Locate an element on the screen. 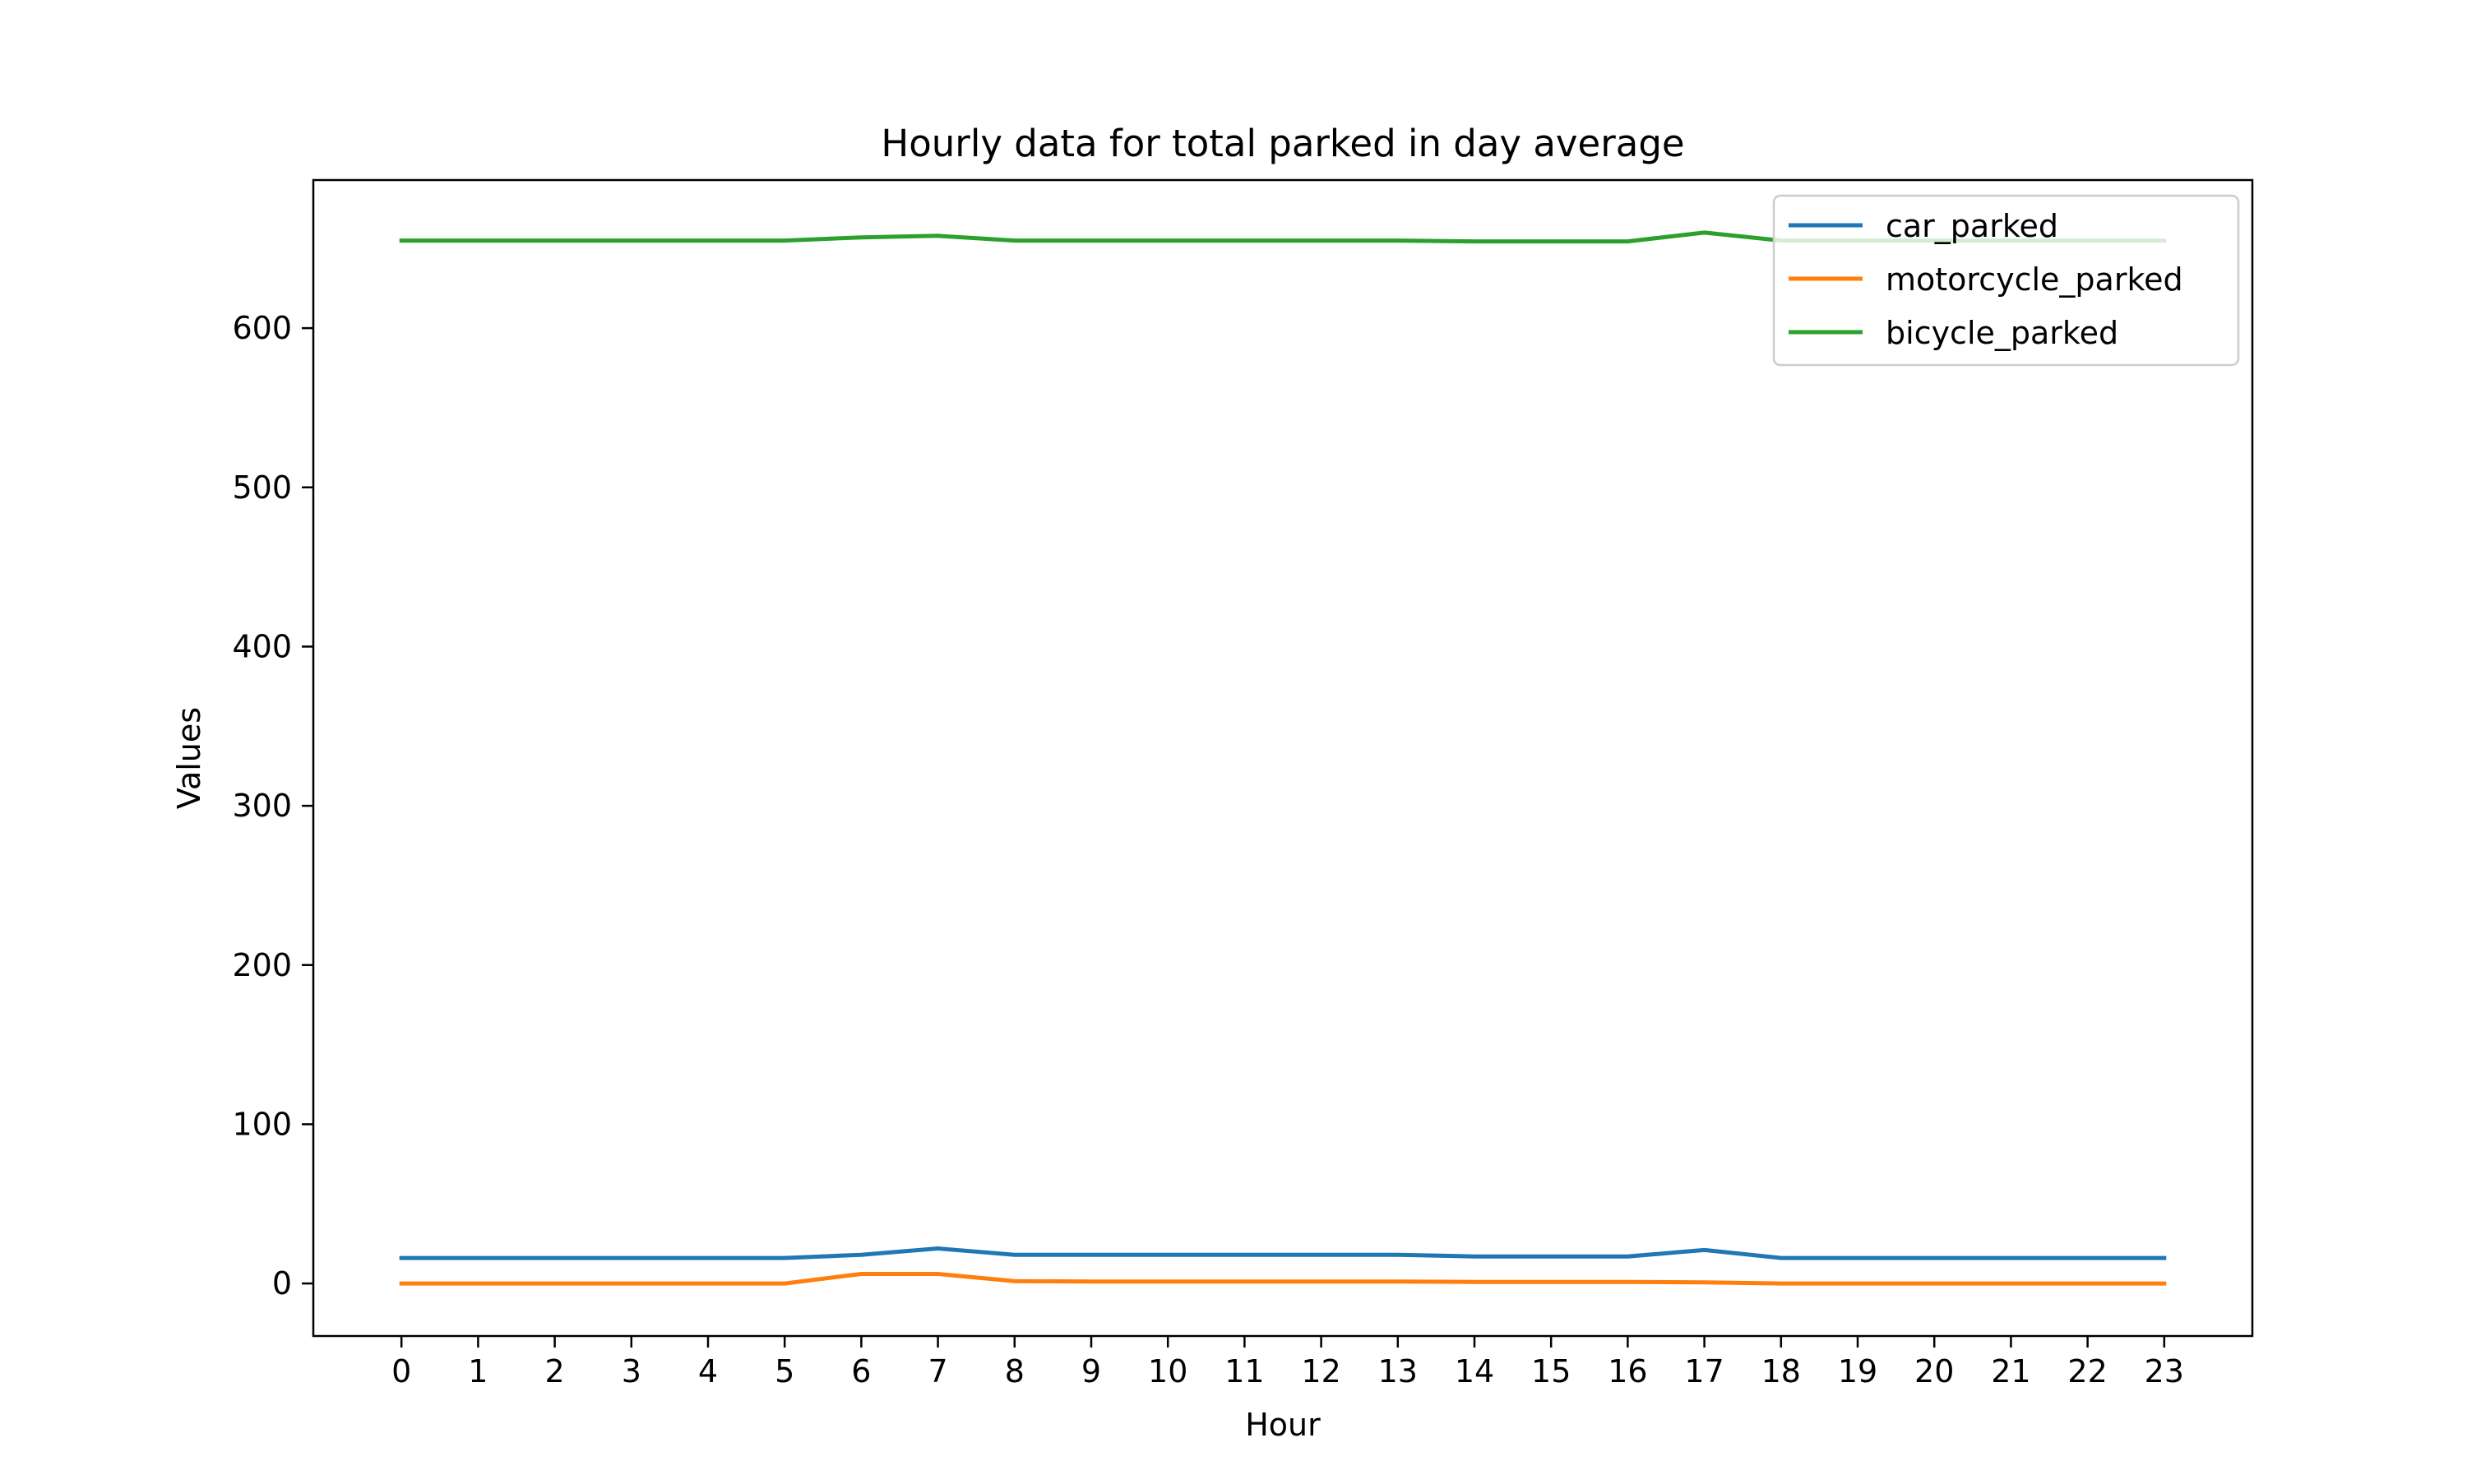 The height and width of the screenshot is (1484, 2467). legend-box is located at coordinates (2006, 280).